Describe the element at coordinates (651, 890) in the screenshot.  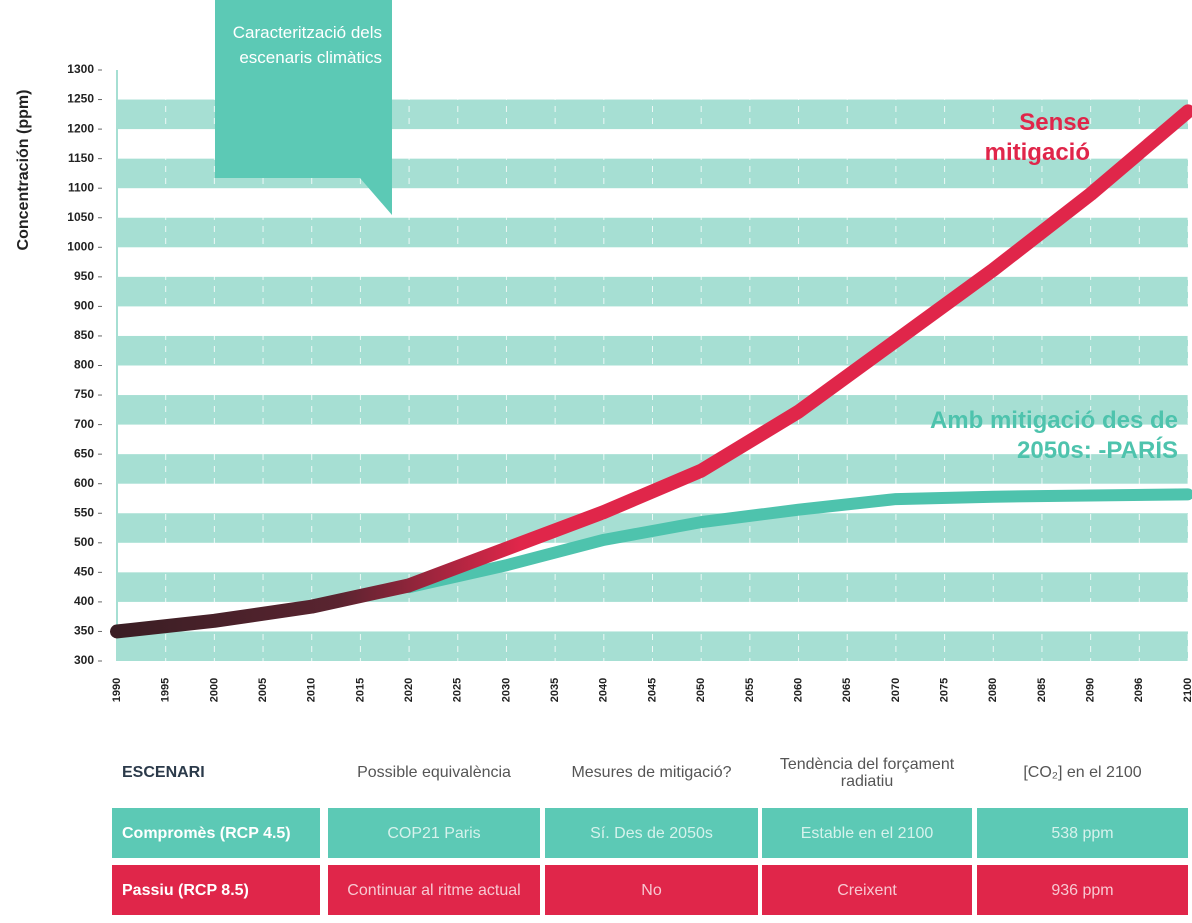
I see `table-cell: No` at that location.